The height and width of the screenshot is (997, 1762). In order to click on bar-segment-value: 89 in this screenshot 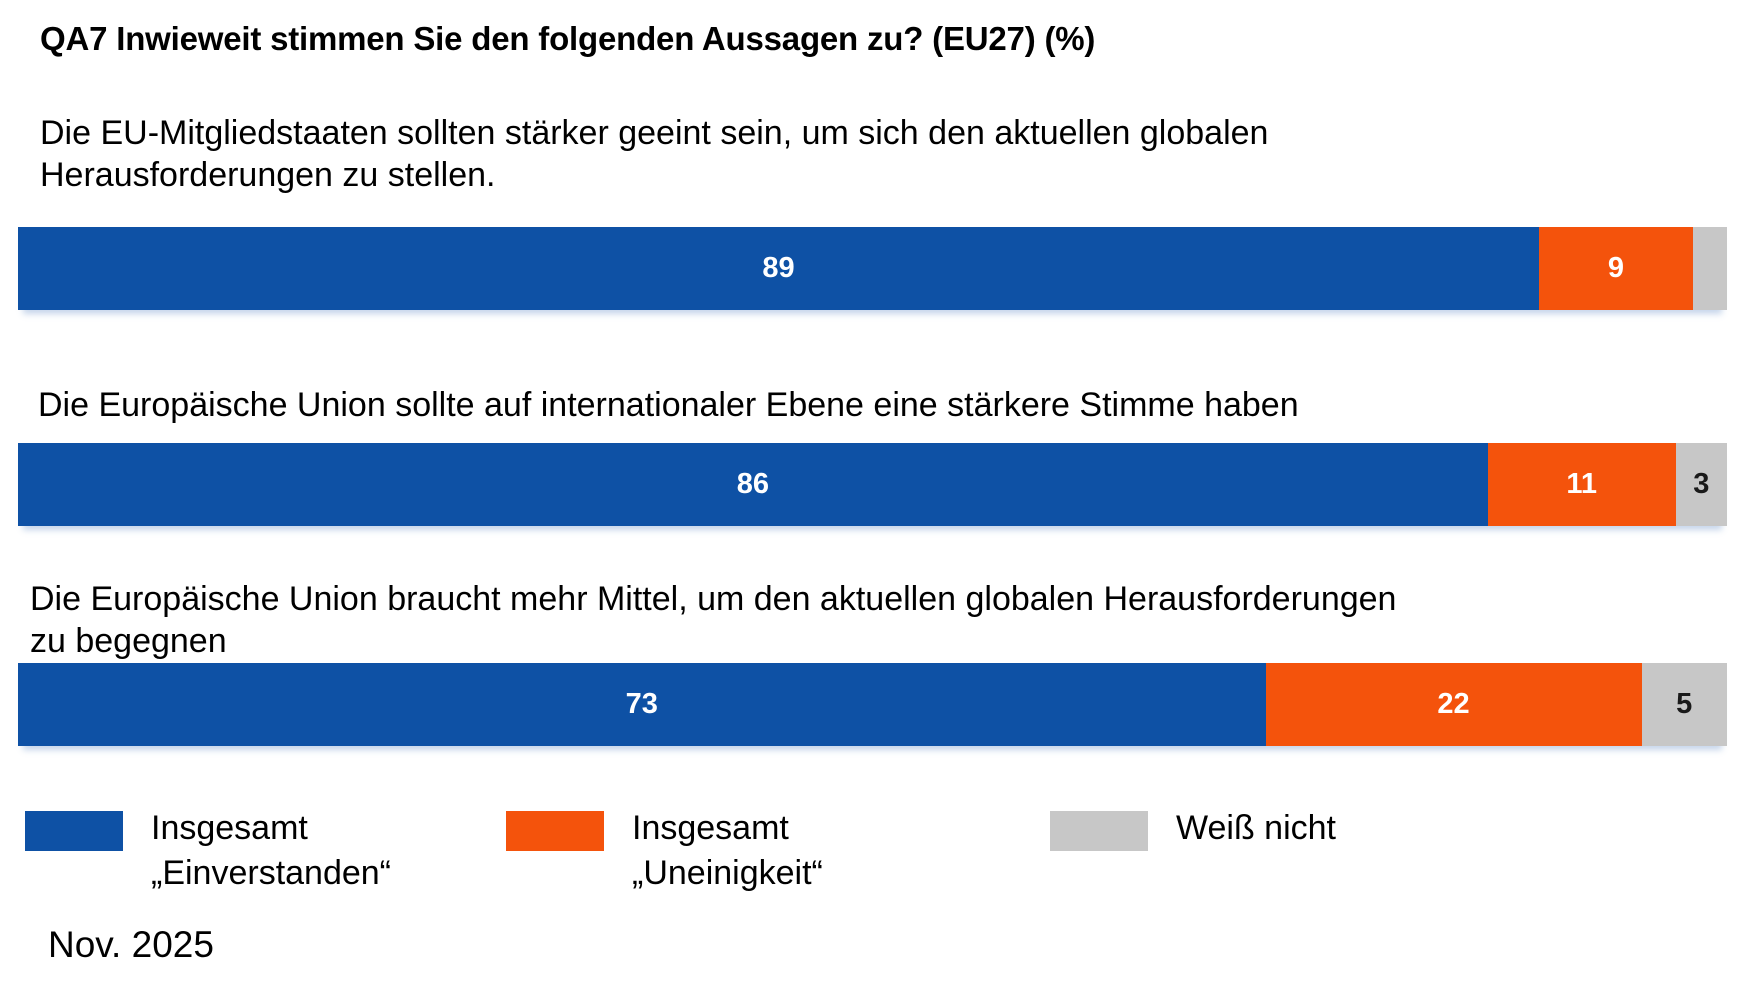, I will do `click(778, 268)`.